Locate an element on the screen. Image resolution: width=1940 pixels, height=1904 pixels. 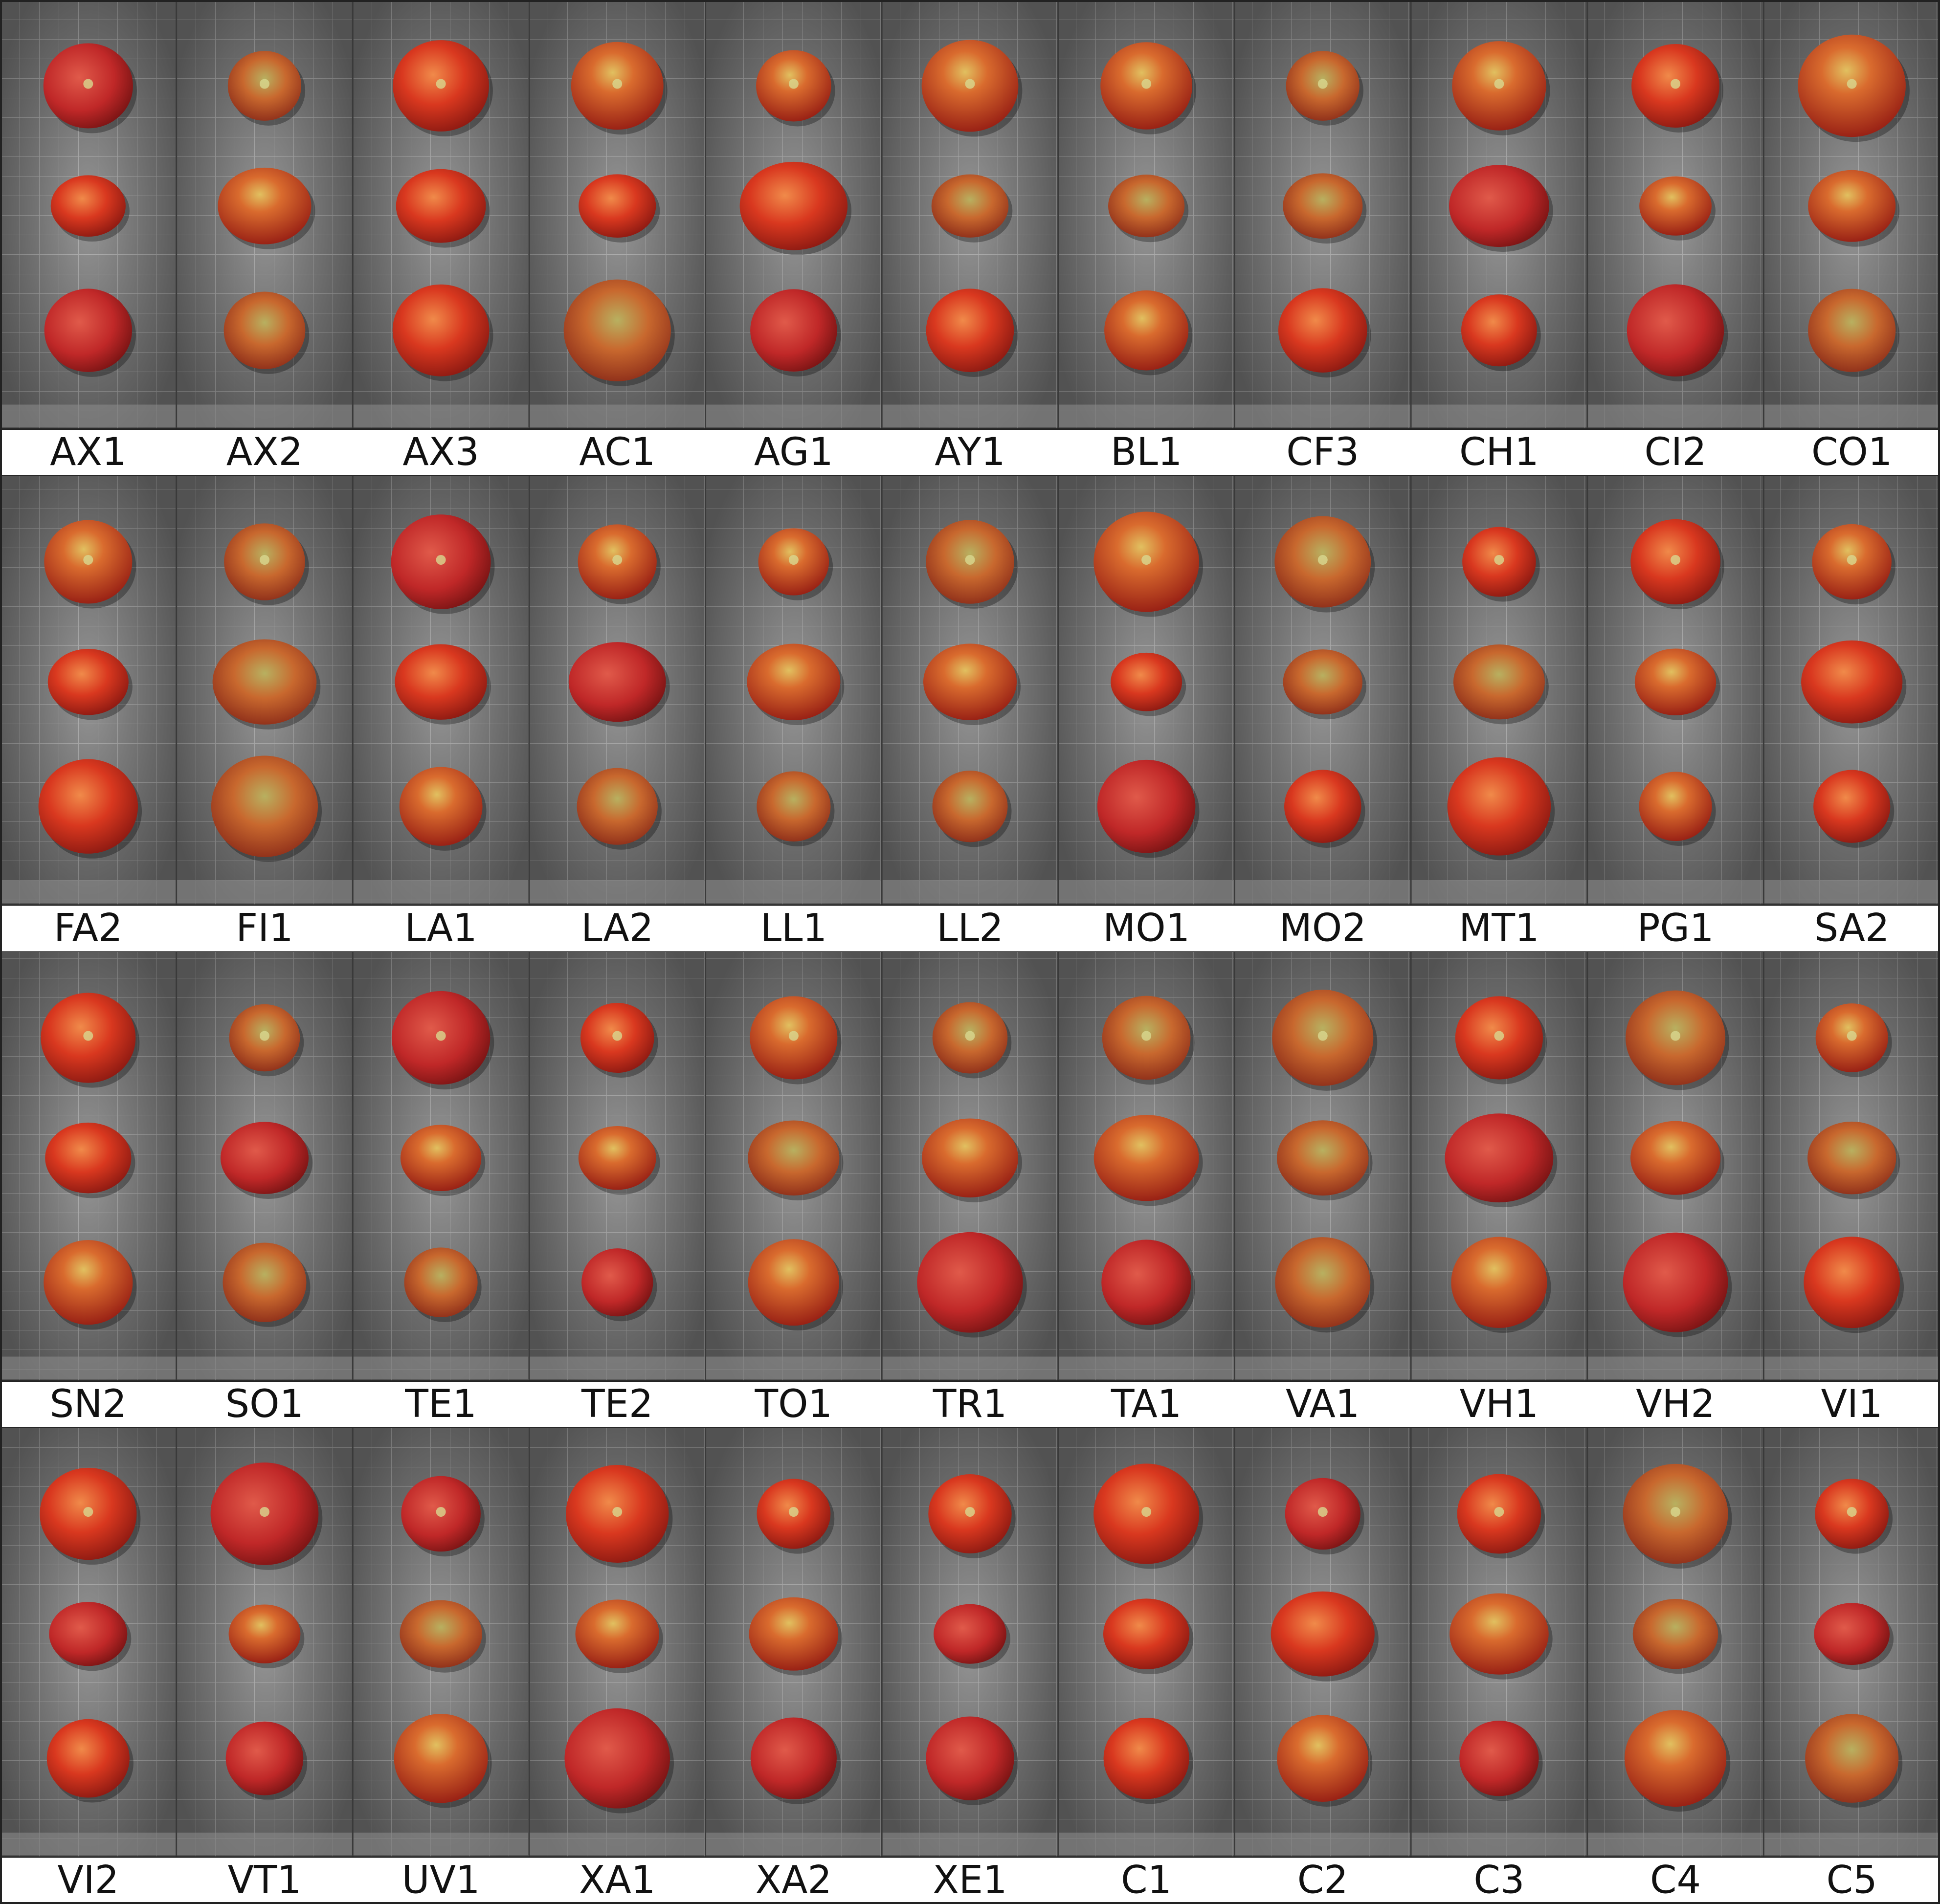
sample-label: CH1 is located at coordinates (1499, 452).